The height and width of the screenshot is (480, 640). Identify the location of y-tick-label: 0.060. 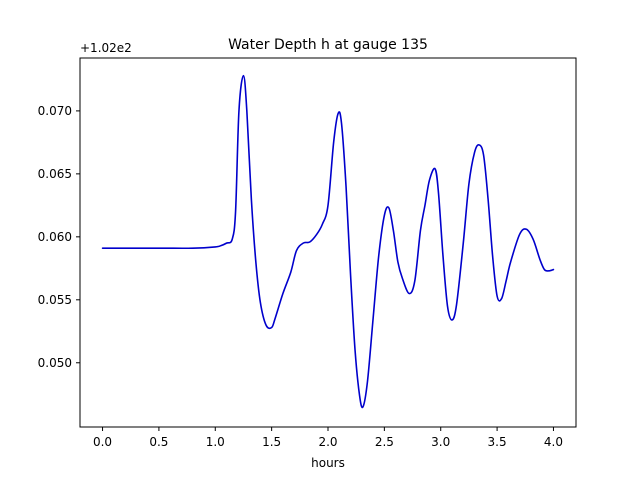
(55, 237).